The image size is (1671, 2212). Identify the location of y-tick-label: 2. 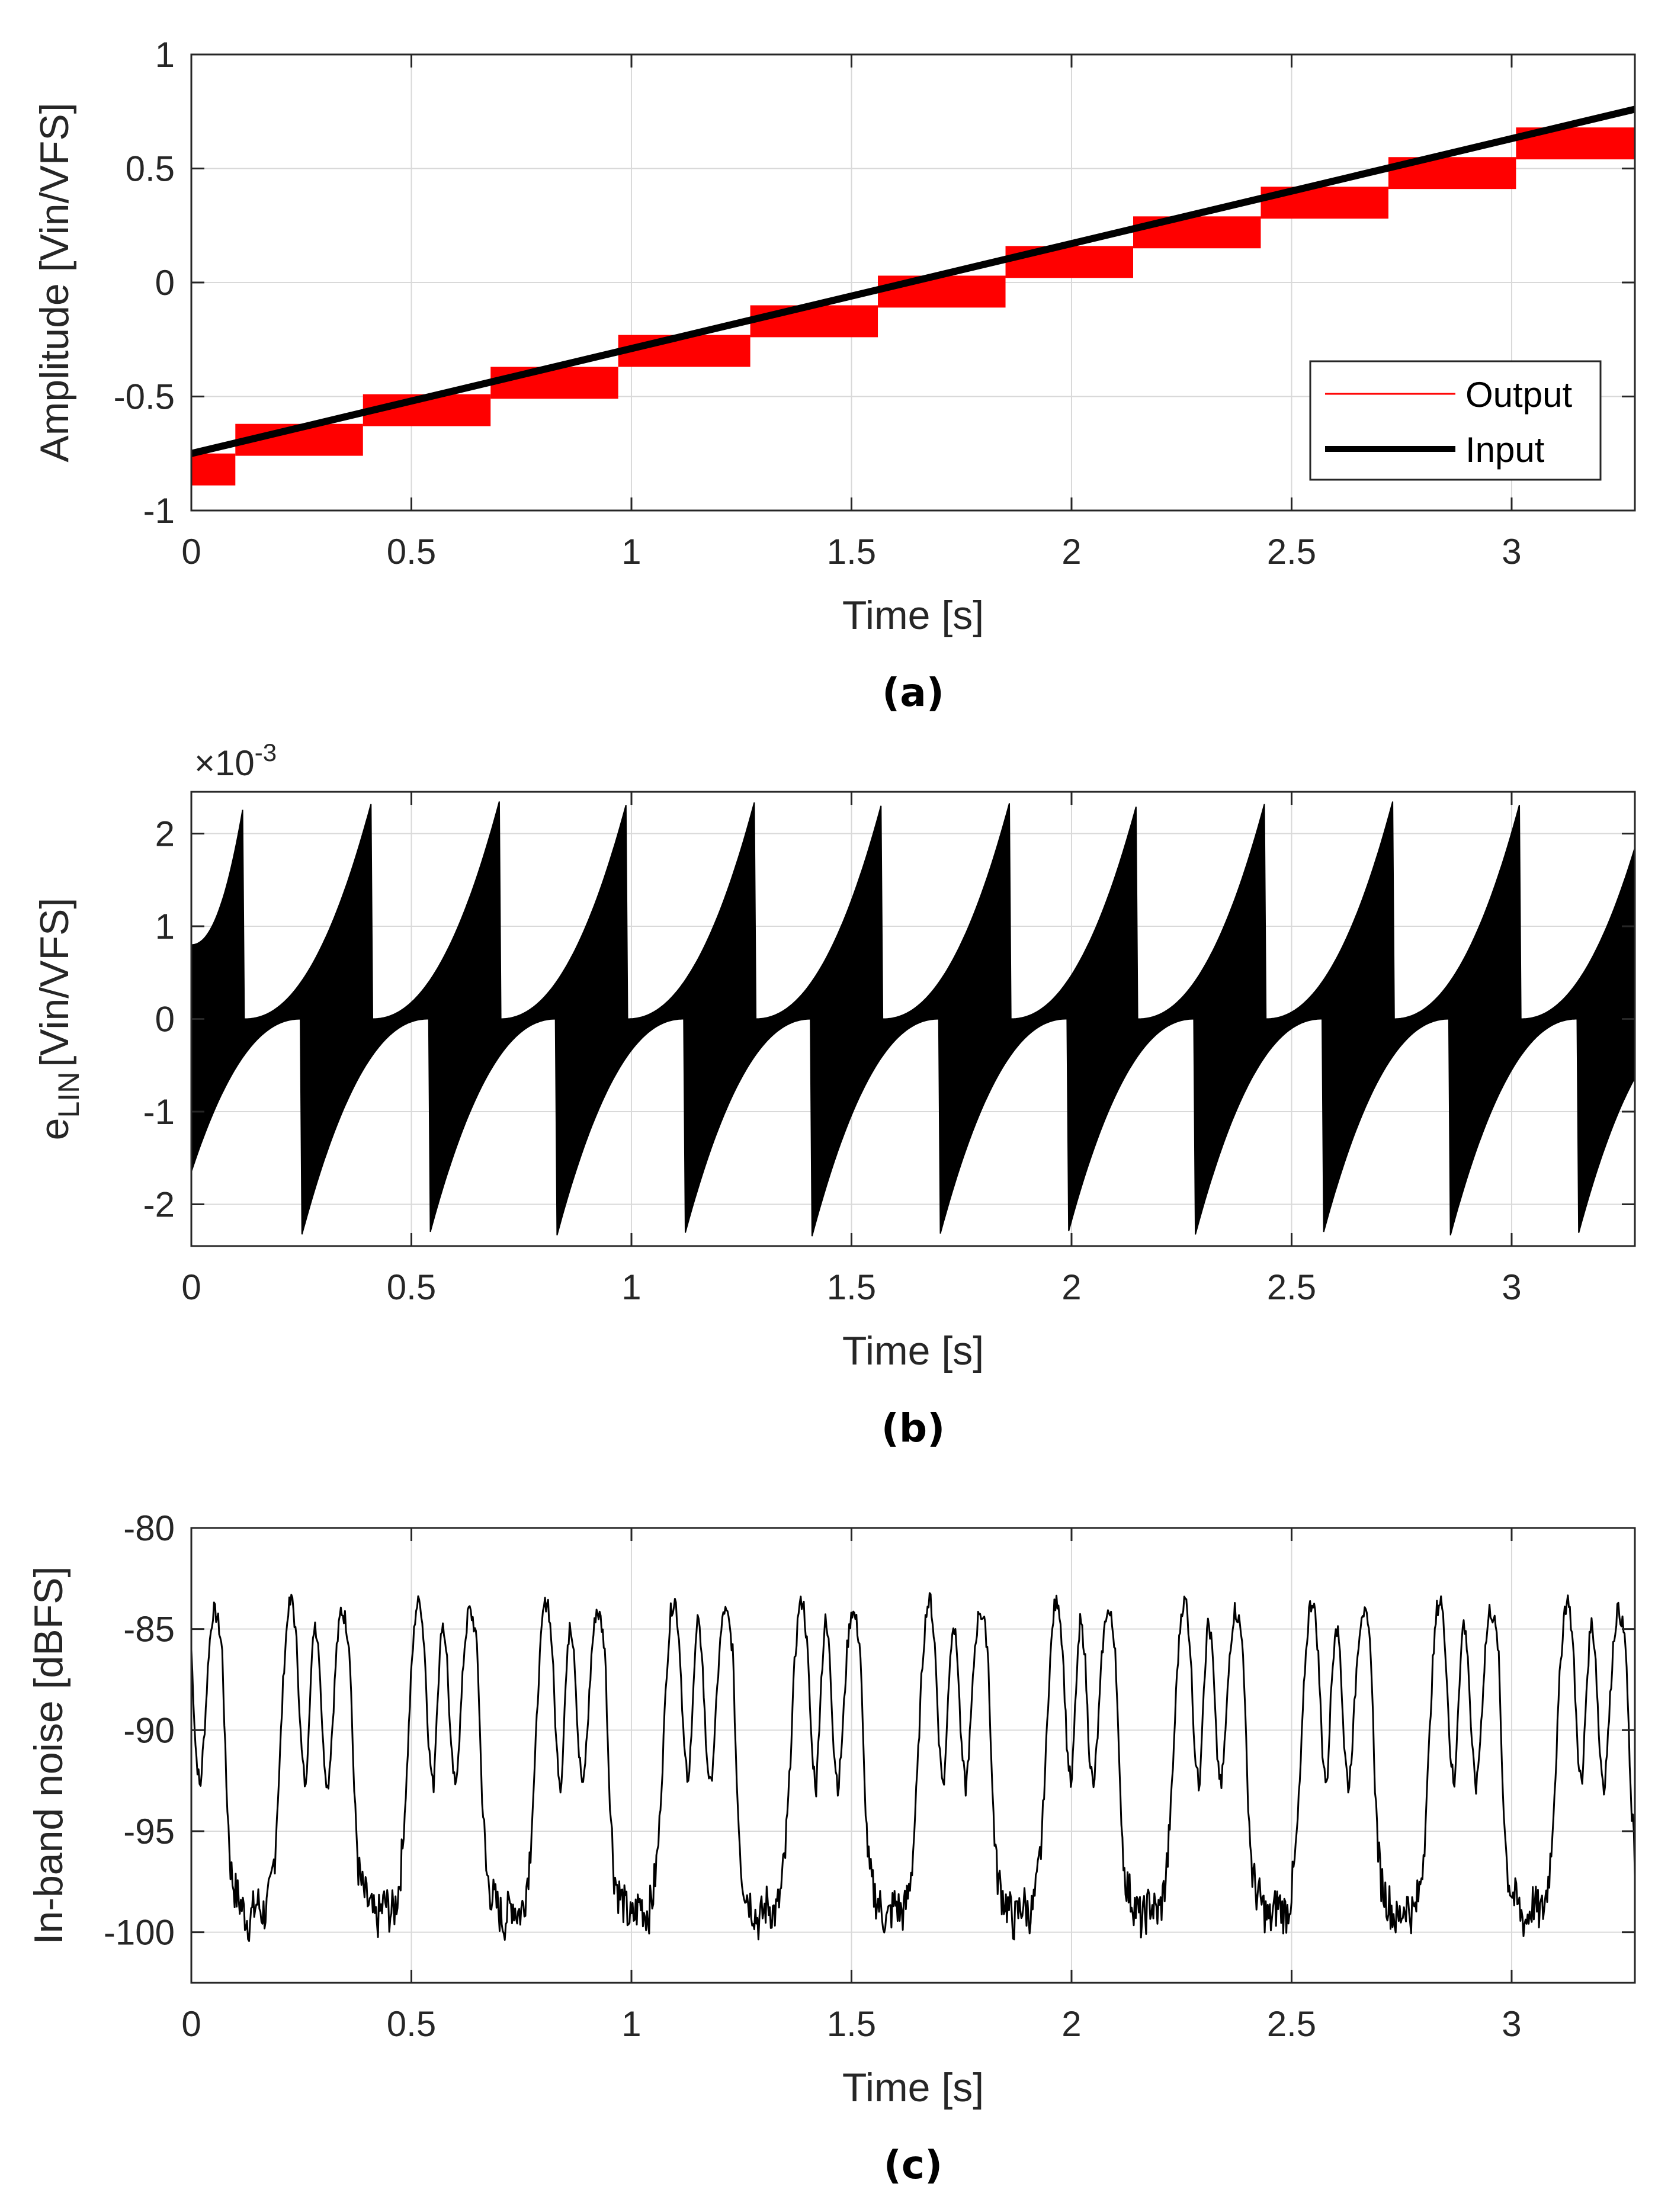
(165, 833).